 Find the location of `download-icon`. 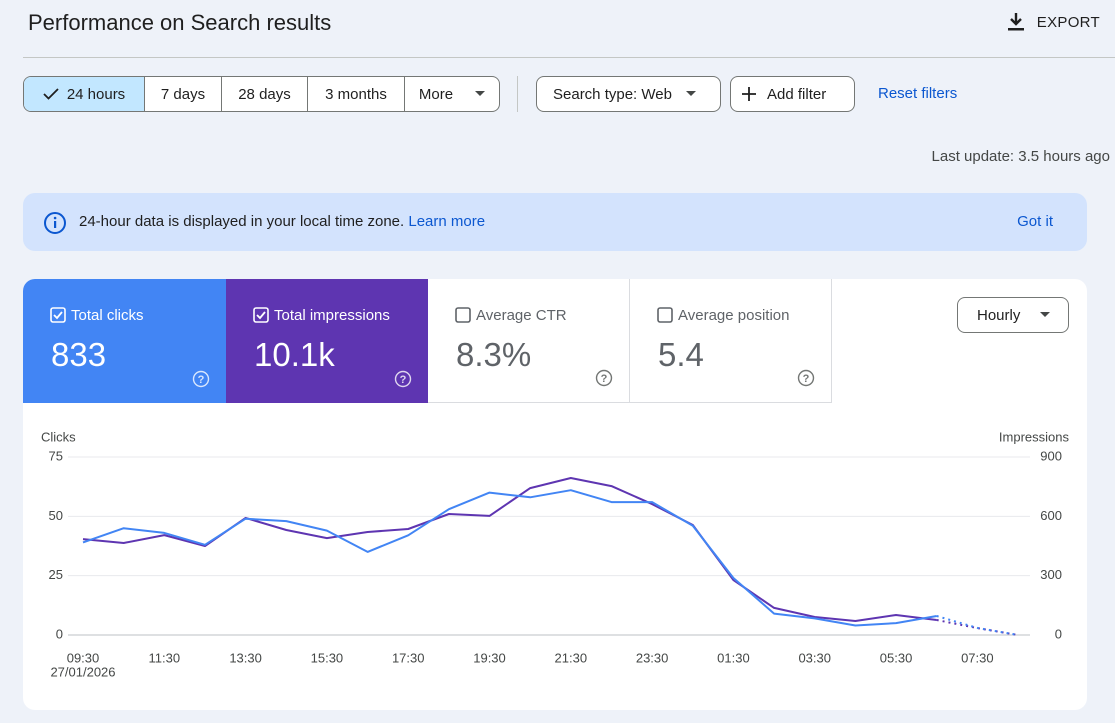

download-icon is located at coordinates (1015, 22).